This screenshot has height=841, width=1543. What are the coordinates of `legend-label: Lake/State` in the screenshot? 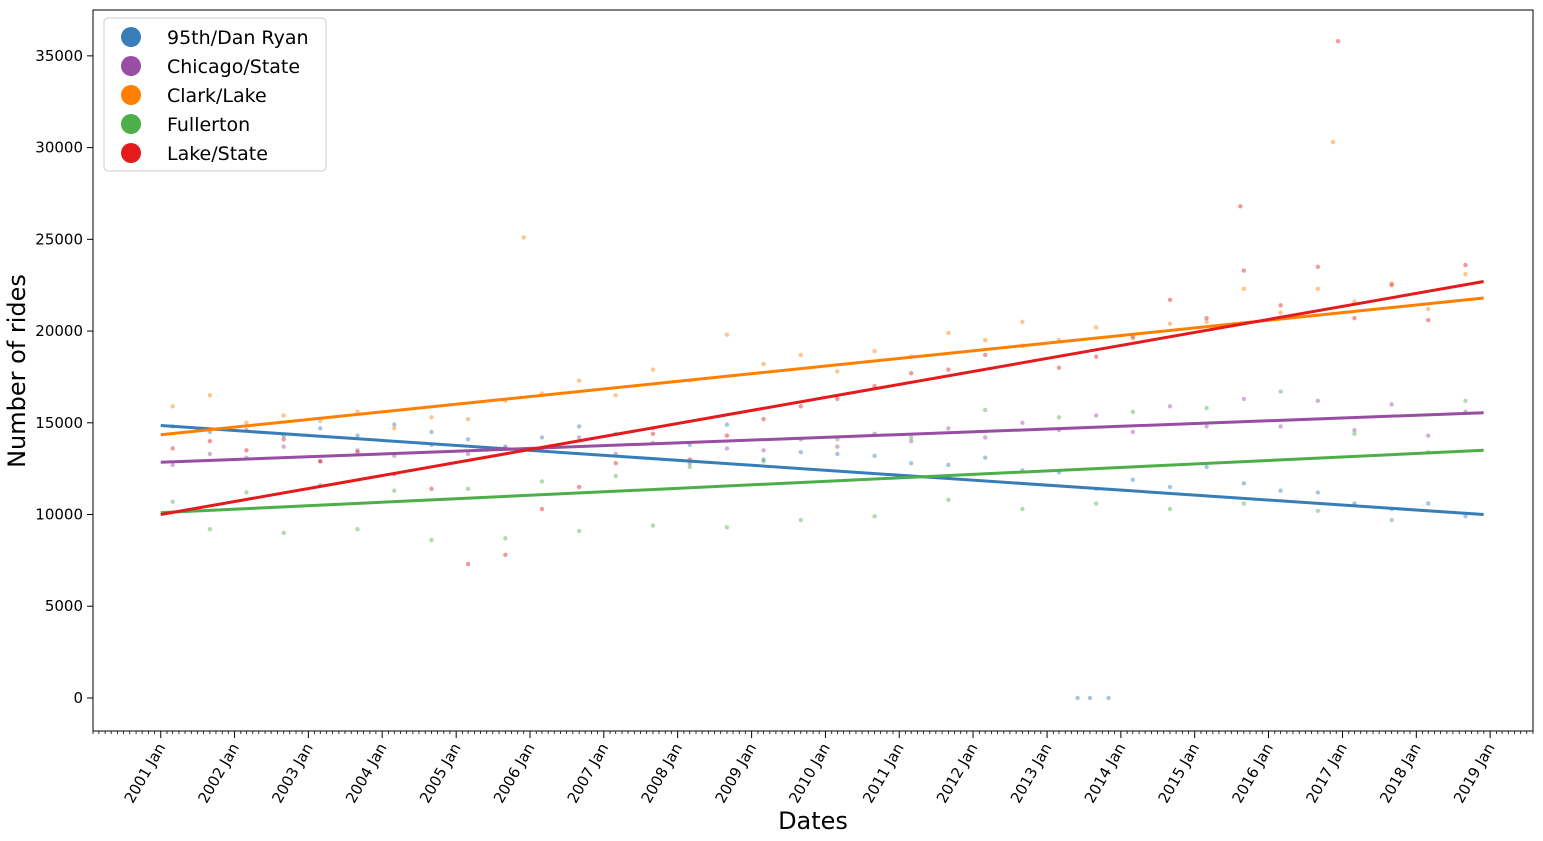 It's located at (217, 154).